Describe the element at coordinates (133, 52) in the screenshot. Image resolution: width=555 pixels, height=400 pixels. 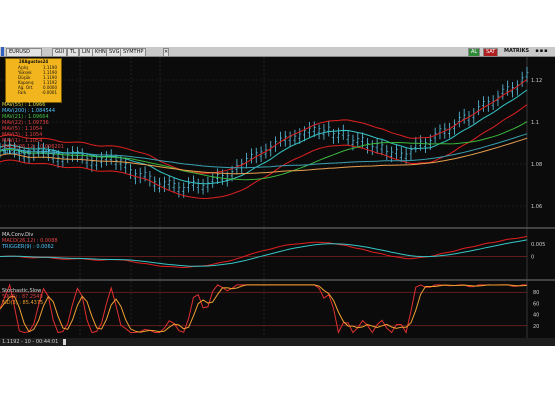
I see `symthp-button: SYMTHP` at that location.